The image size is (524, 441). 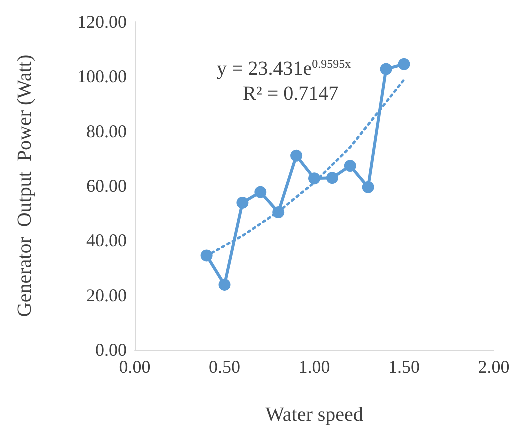 What do you see at coordinates (106, 240) in the screenshot?
I see `y-tick-label: 40.00` at bounding box center [106, 240].